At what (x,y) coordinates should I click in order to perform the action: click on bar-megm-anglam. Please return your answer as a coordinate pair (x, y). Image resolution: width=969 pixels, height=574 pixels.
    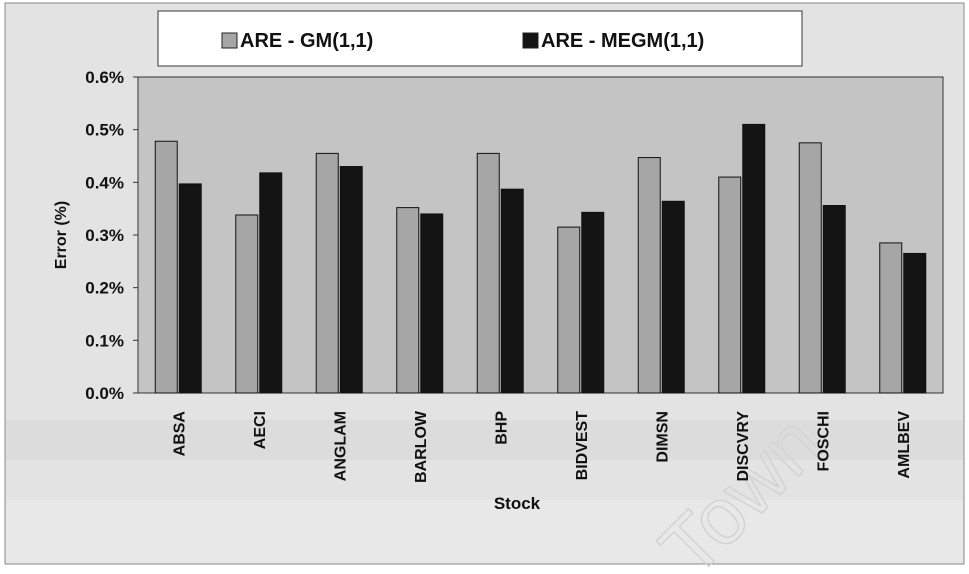
    Looking at the image, I should click on (351, 280).